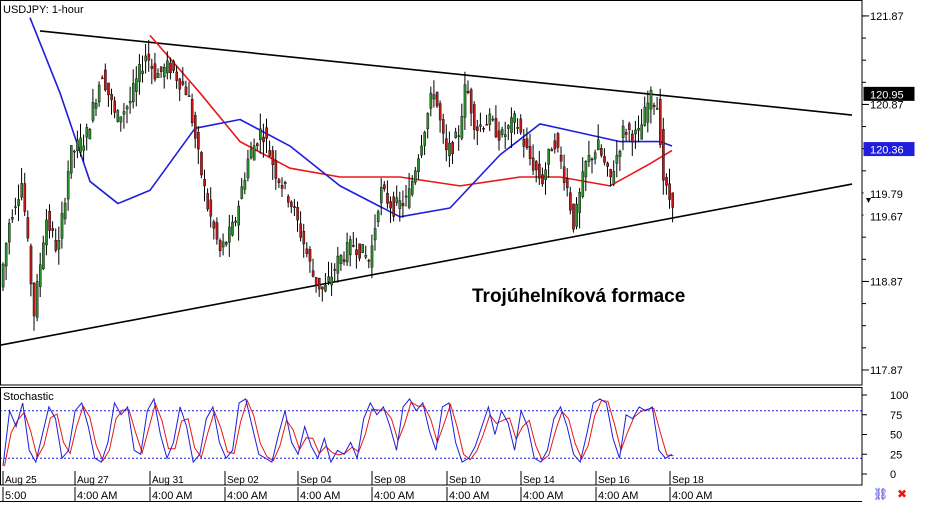 The width and height of the screenshot is (925, 508). What do you see at coordinates (896, 455) in the screenshot?
I see `stochastic-tick-label: 25` at bounding box center [896, 455].